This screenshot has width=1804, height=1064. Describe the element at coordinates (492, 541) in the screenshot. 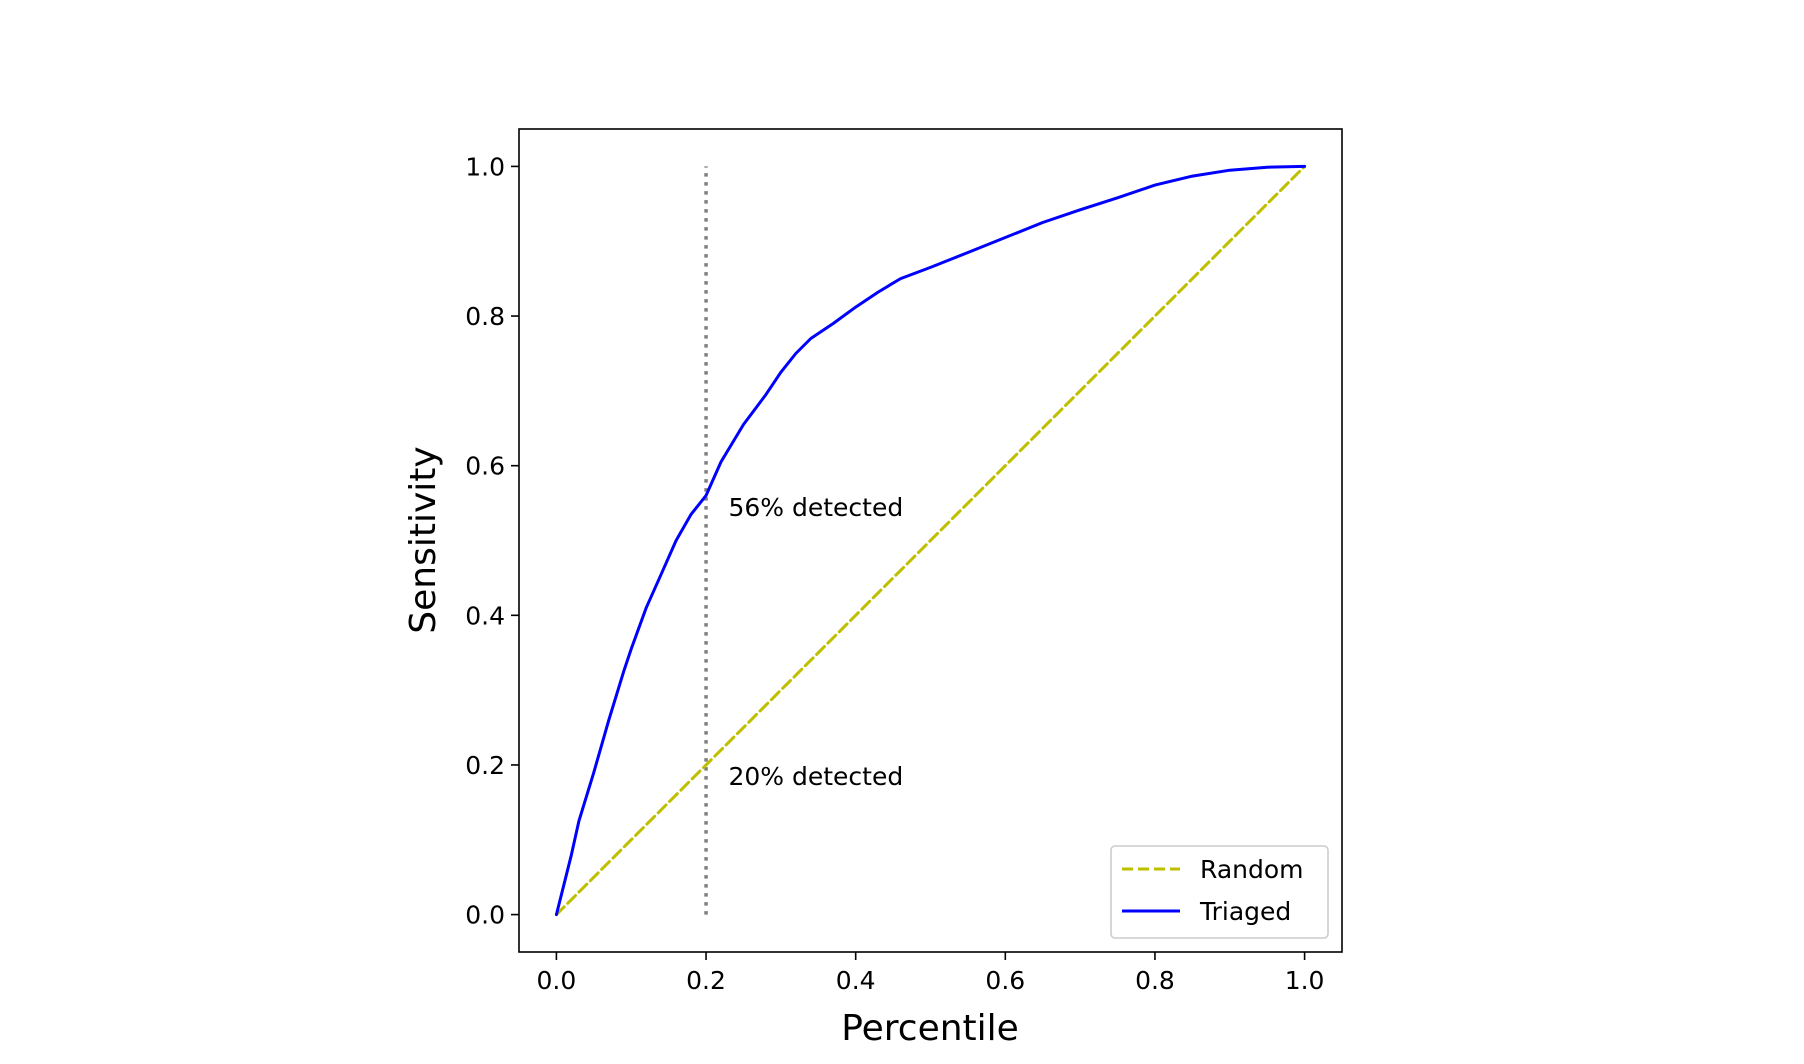

I see `y-axis-ticks: 0.0 0.2 0.4 0.6 0.8 1.0` at that location.